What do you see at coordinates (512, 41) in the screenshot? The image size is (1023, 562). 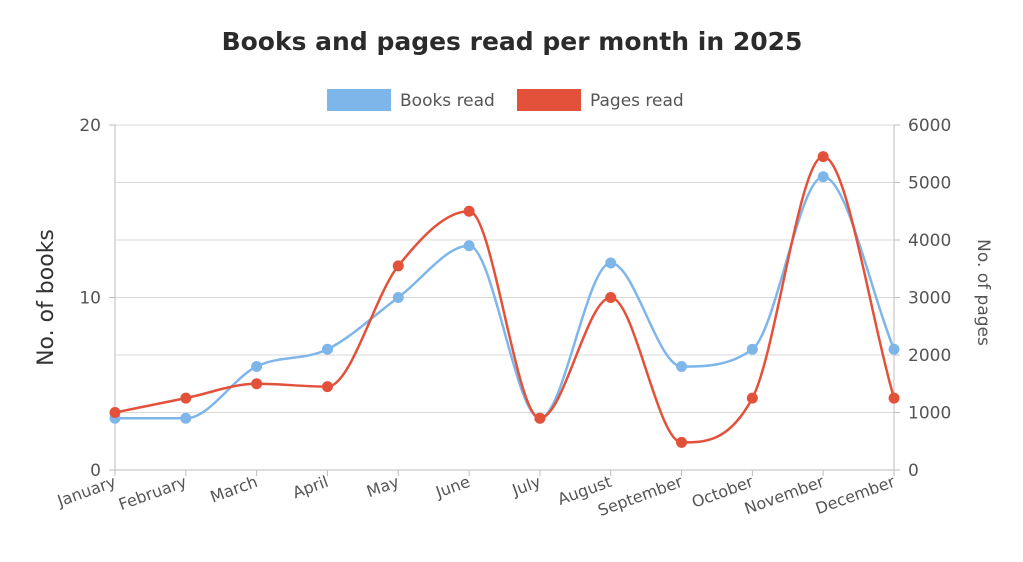 I see `chart-title: Books and pages read per month in 2025` at bounding box center [512, 41].